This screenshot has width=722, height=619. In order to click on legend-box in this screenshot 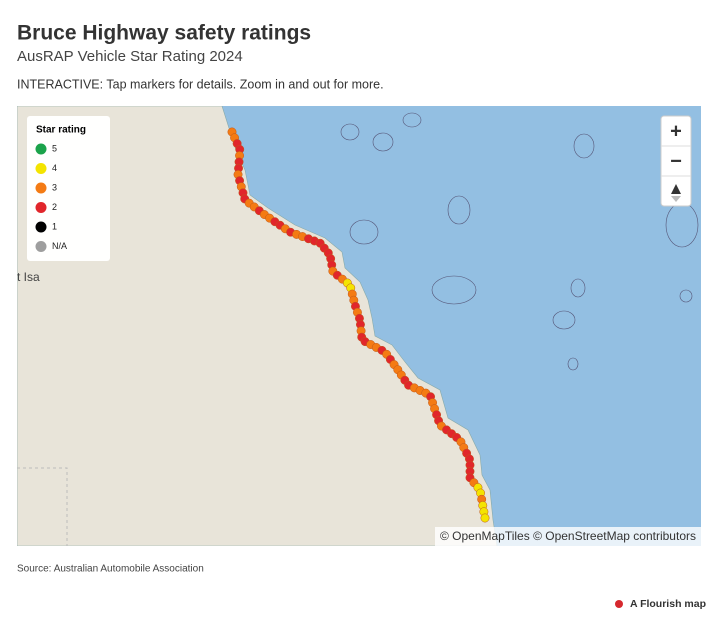, I will do `click(68, 188)`.